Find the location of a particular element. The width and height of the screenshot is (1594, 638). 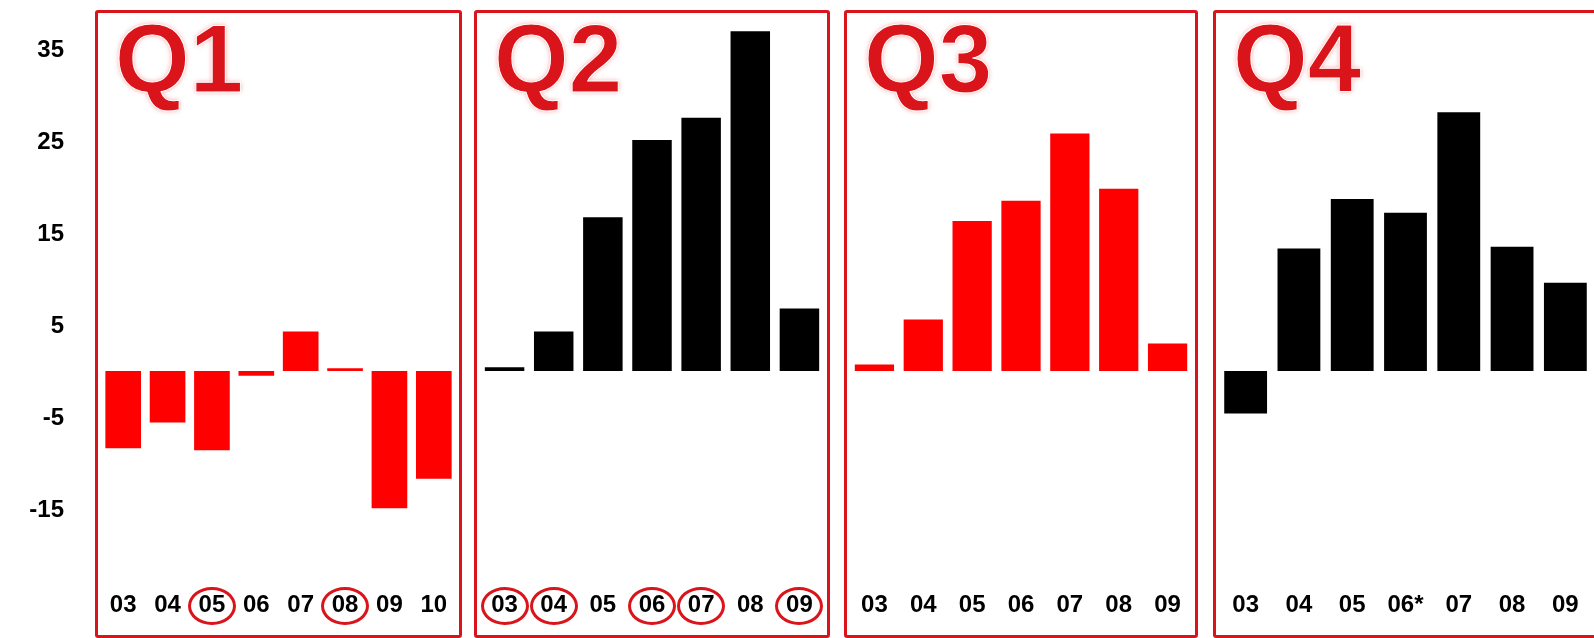

chart-title: Q3 is located at coordinates (928, 59).